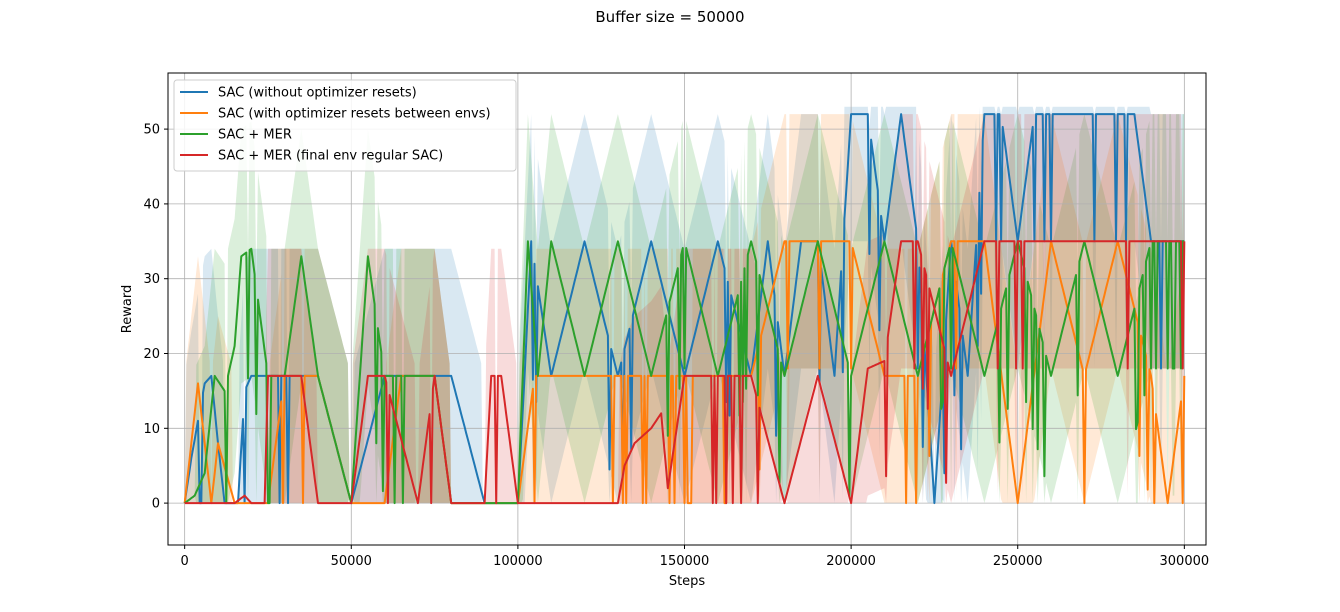 Image resolution: width=1340 pixels, height=612 pixels. I want to click on y-tick-label: 50, so click(151, 130).